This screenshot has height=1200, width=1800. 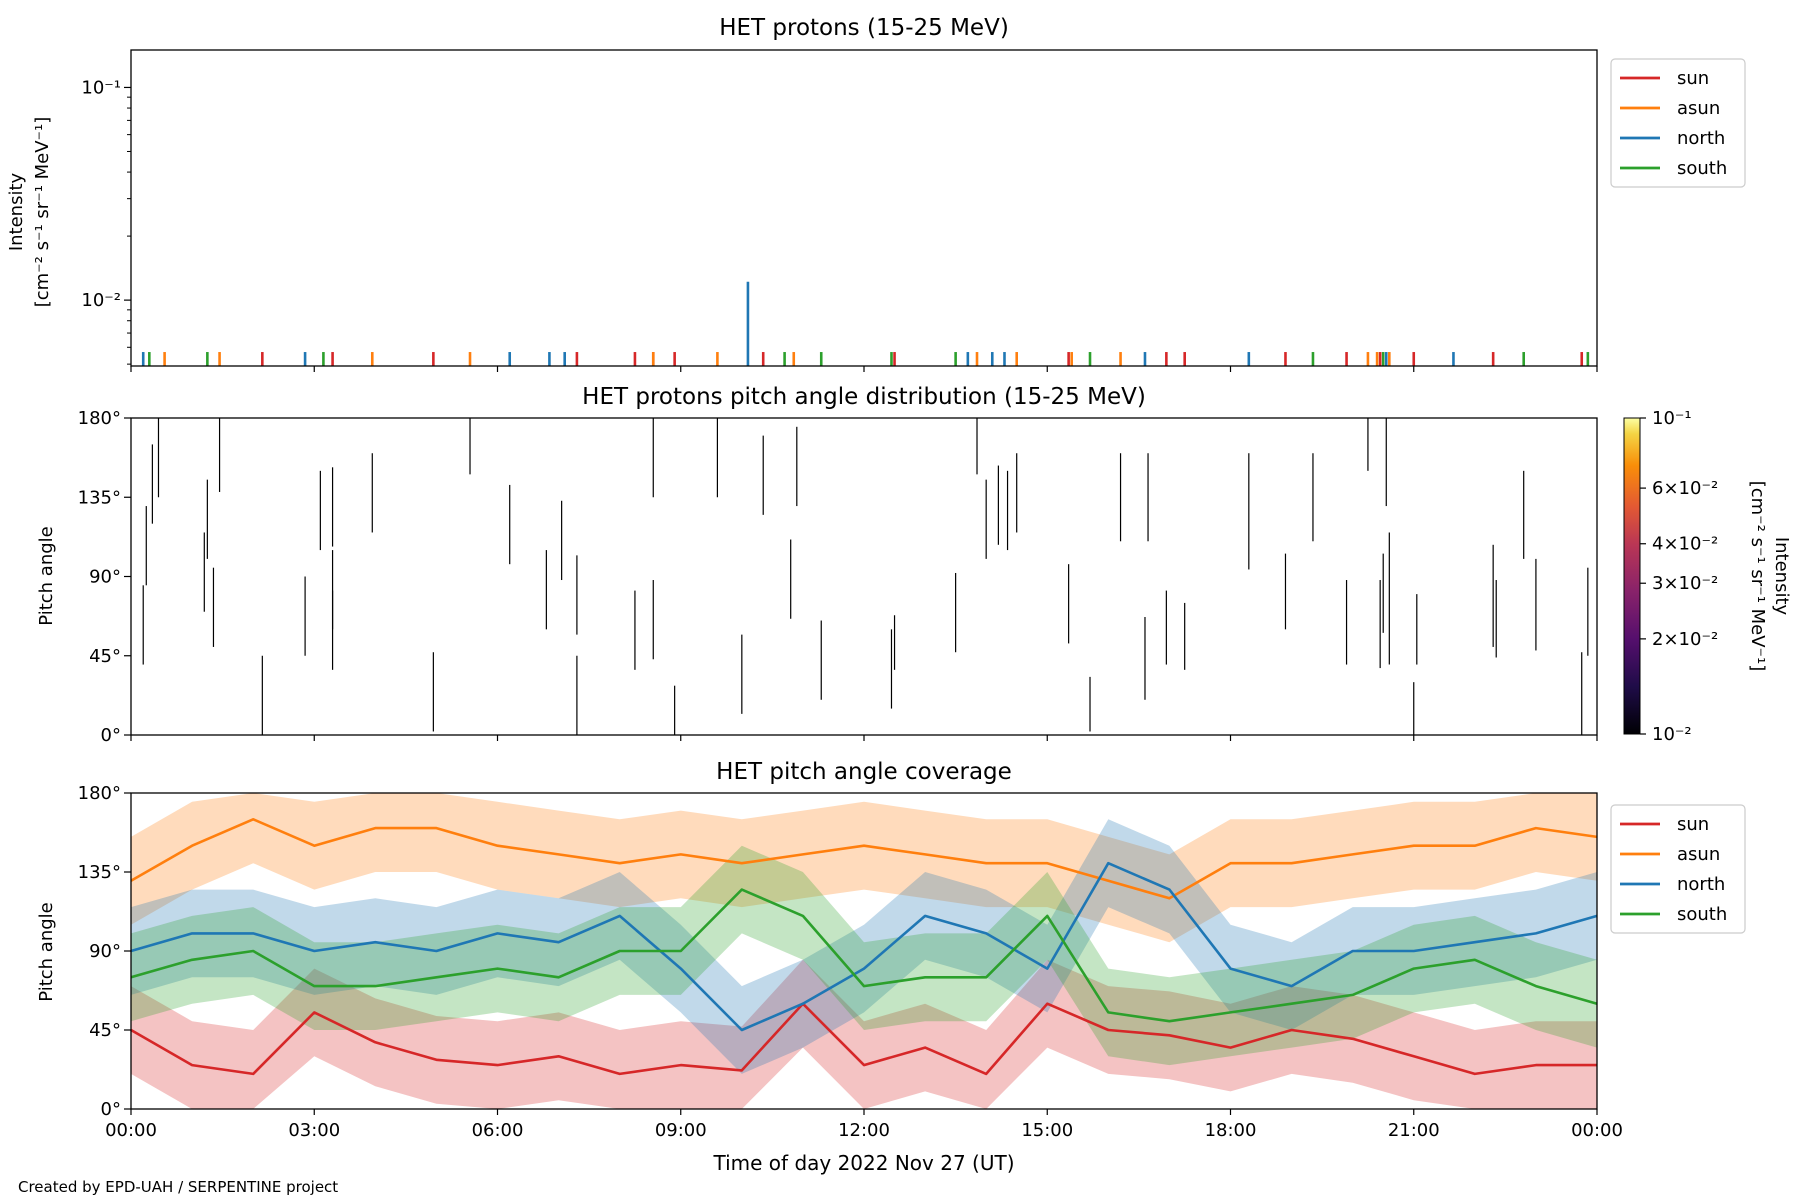 I want to click on x-tick-label: 15:00, so click(x=1047, y=1130).